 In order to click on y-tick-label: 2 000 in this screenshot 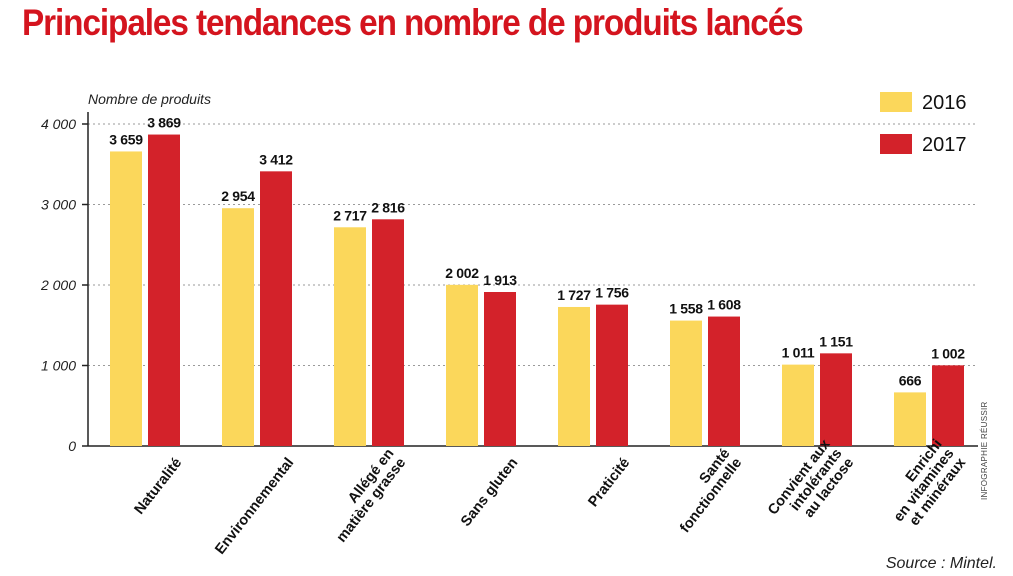, I will do `click(58, 285)`.